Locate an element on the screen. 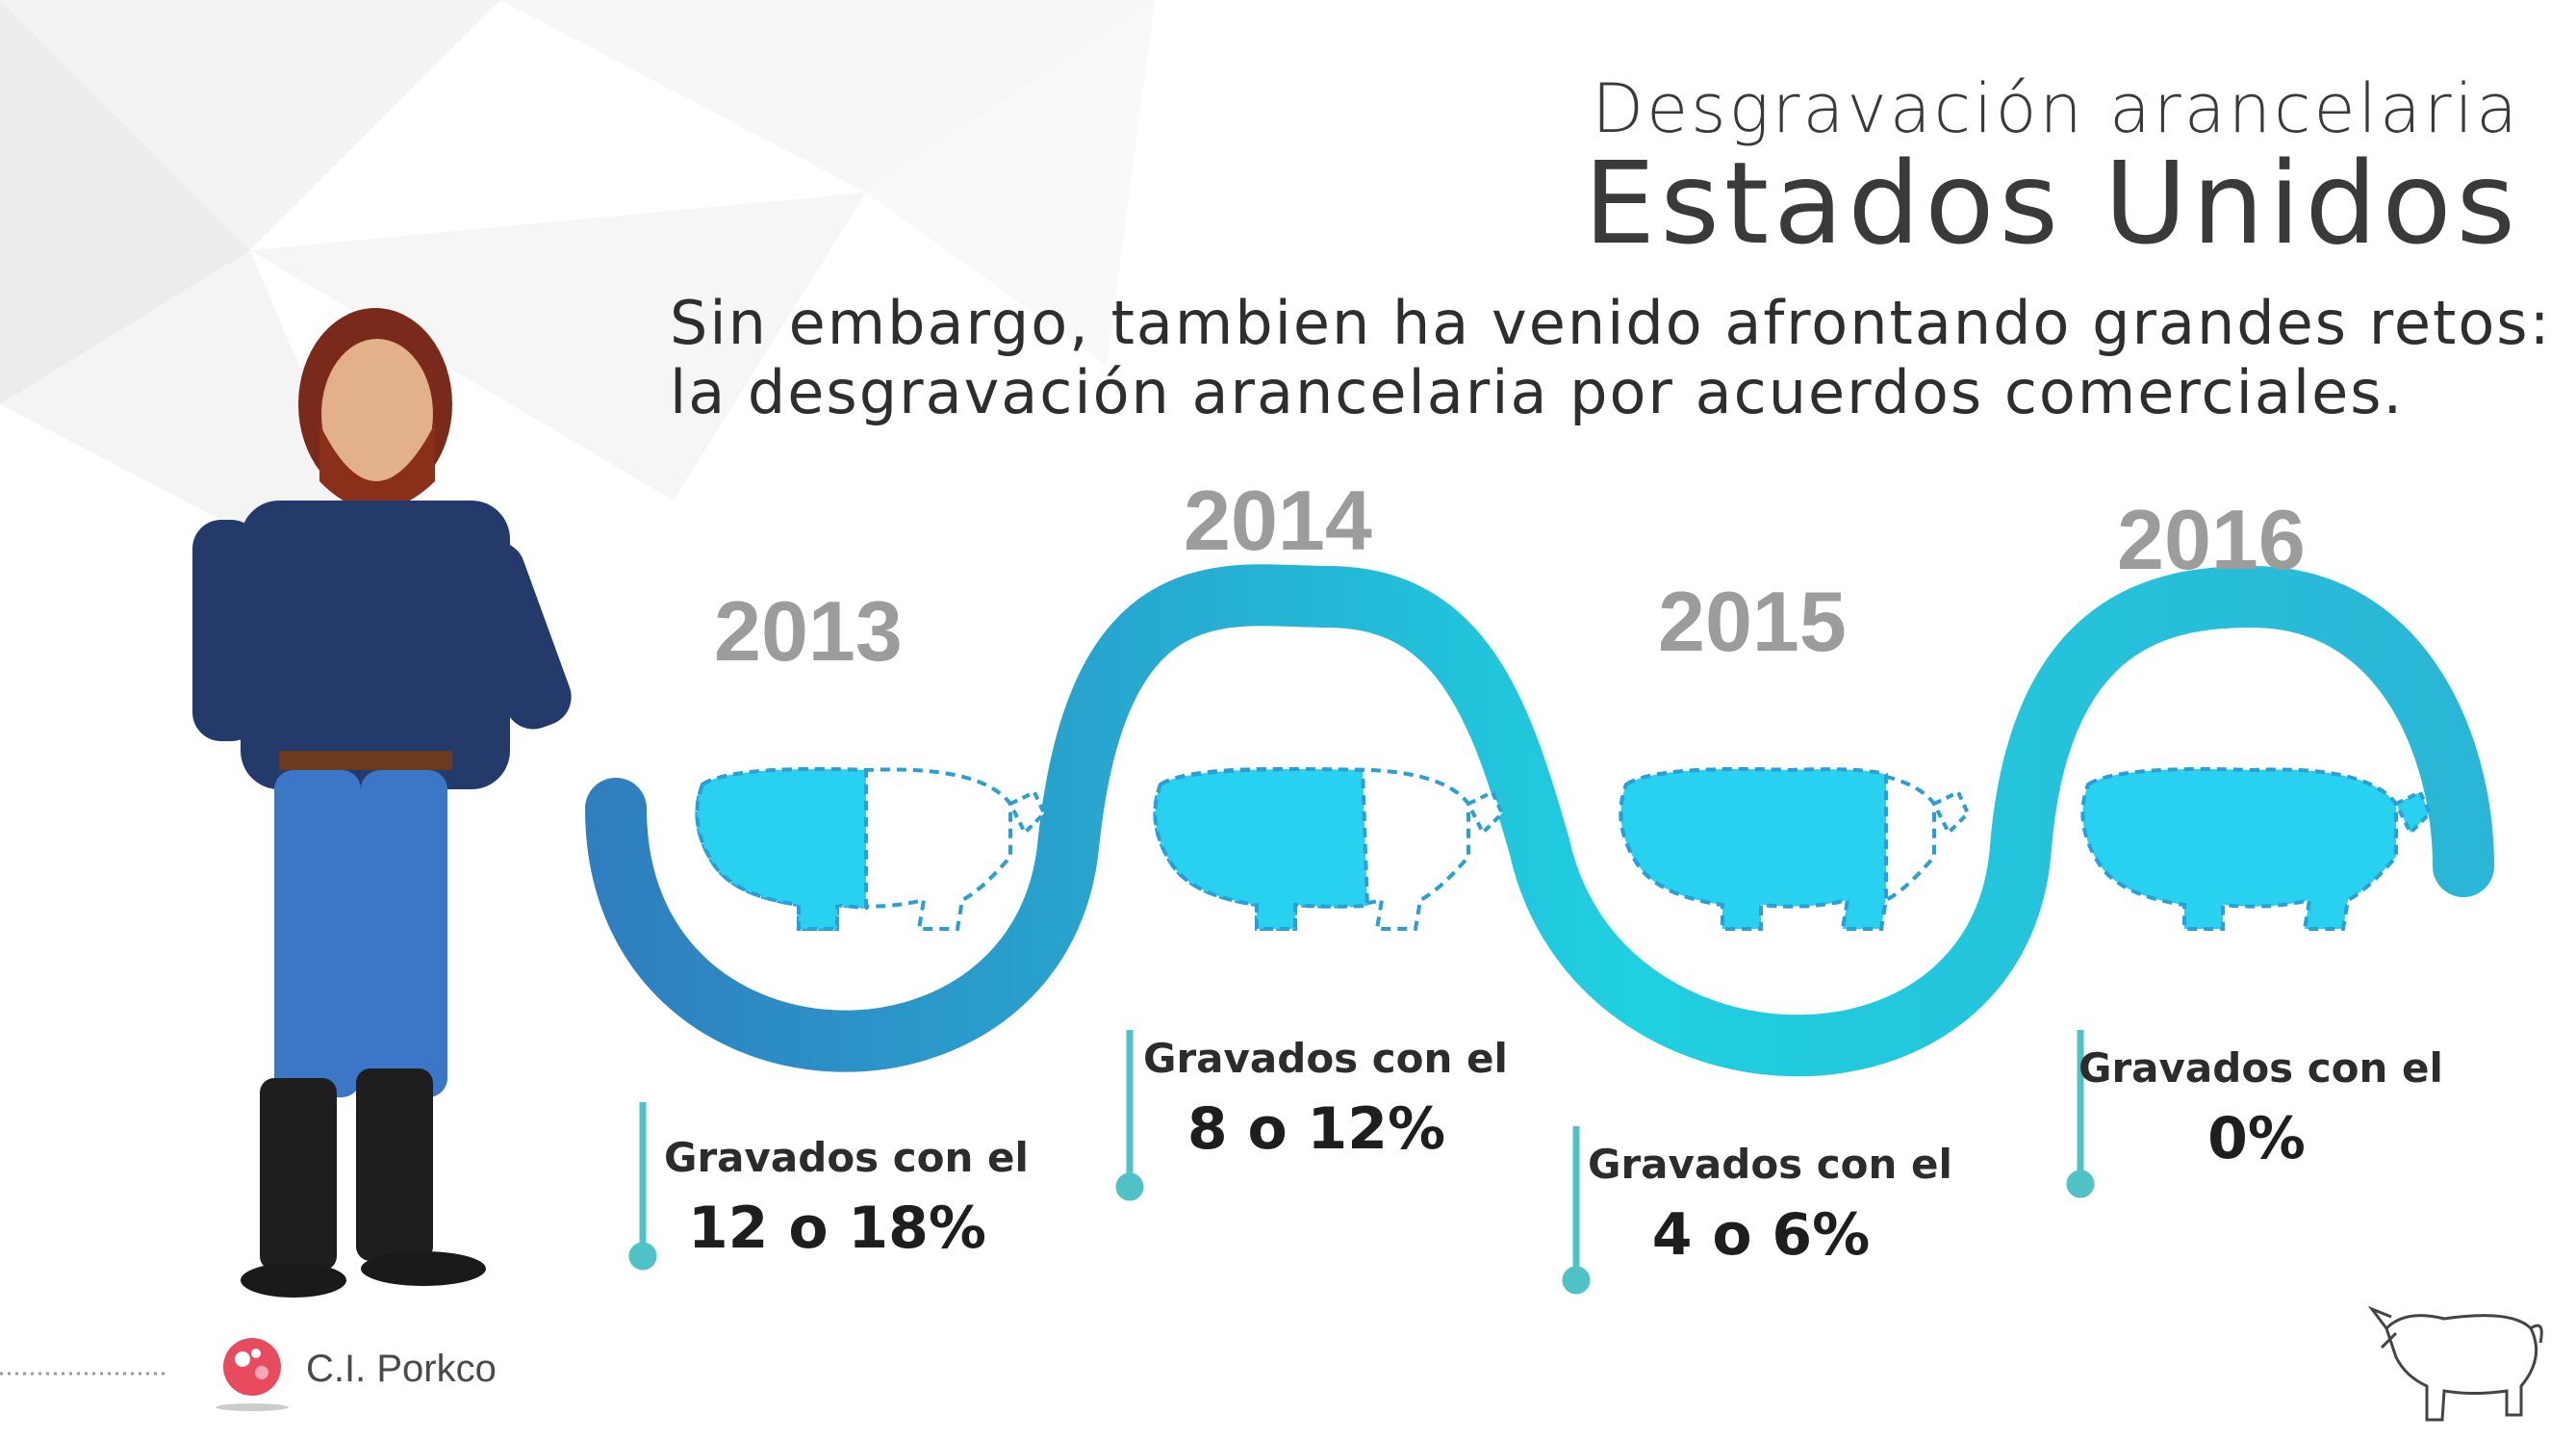 The image size is (2576, 1440). year-2015: 2015 is located at coordinates (1752, 621).